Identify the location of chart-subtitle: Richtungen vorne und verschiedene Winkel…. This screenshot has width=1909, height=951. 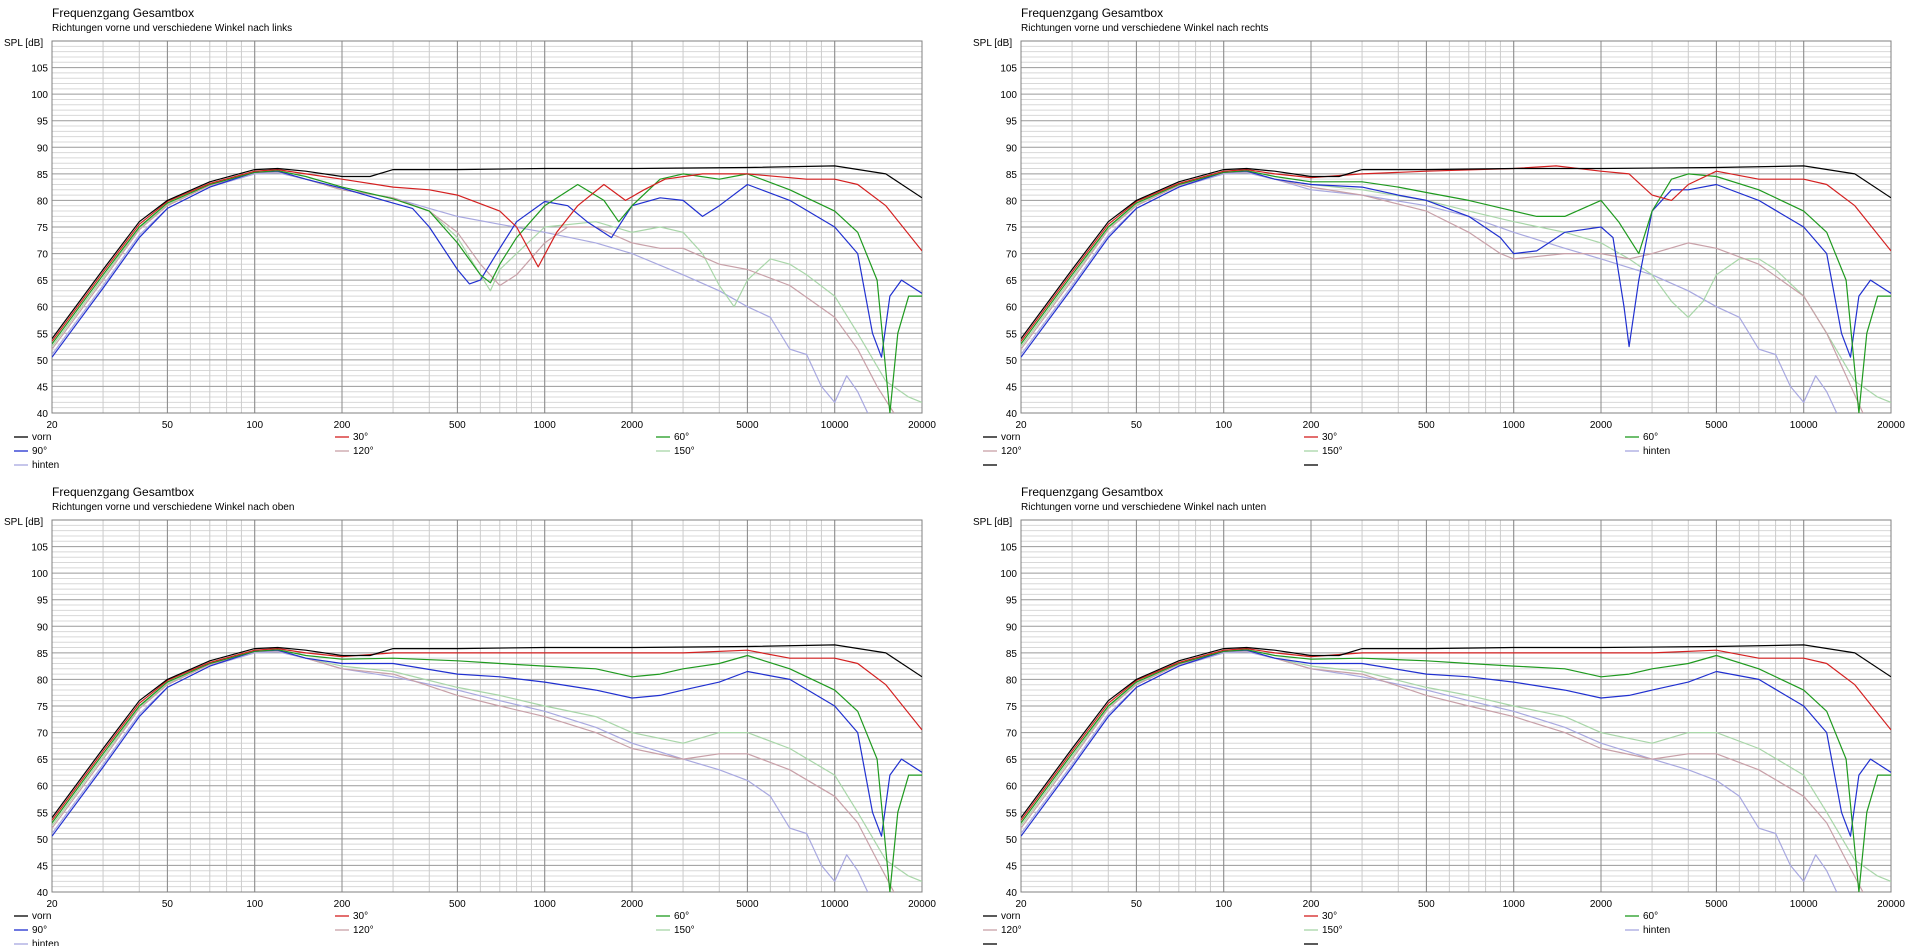
(1143, 507).